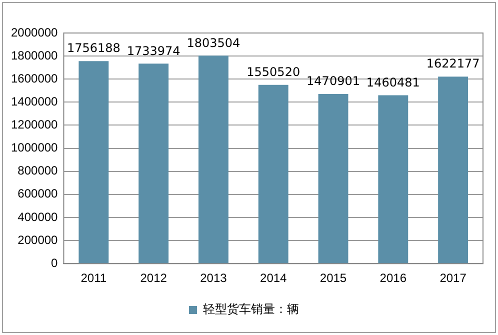  What do you see at coordinates (393, 278) in the screenshot?
I see `x-tick-label: 2016` at bounding box center [393, 278].